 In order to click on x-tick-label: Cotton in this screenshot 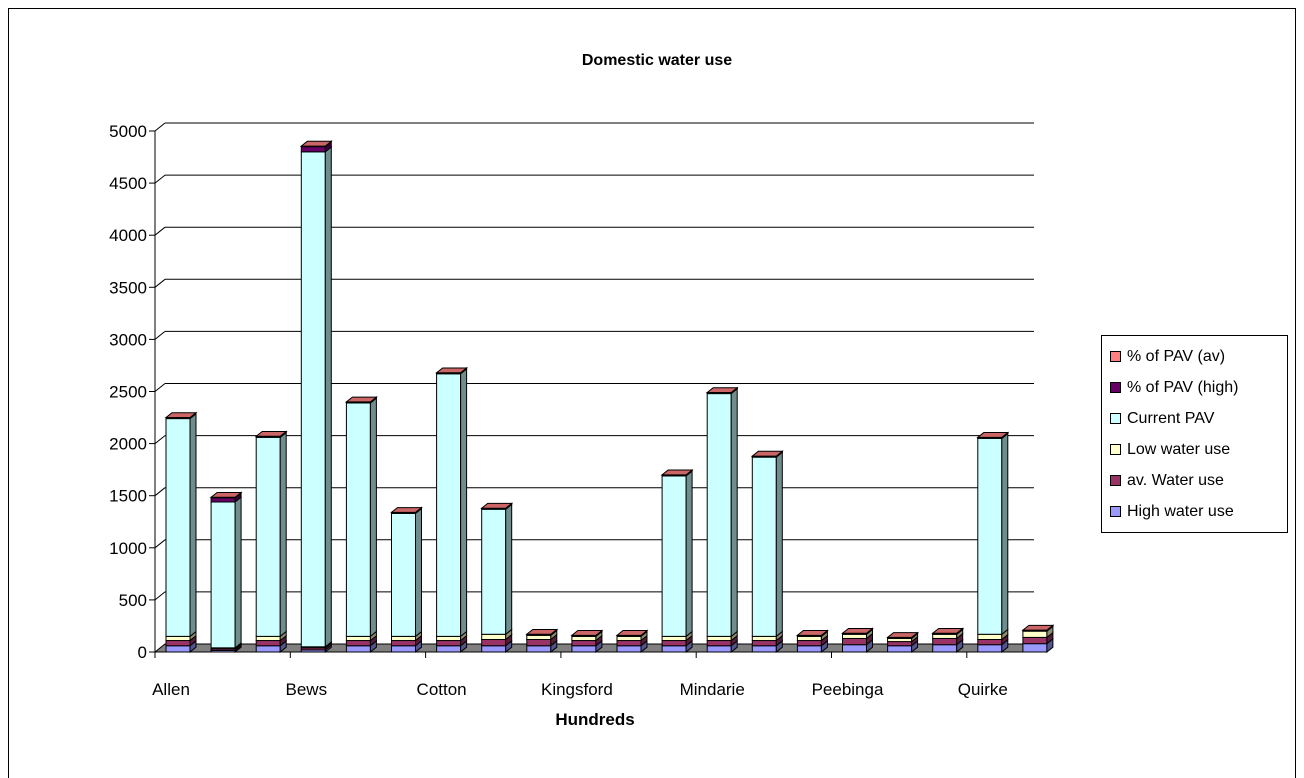, I will do `click(442, 689)`.